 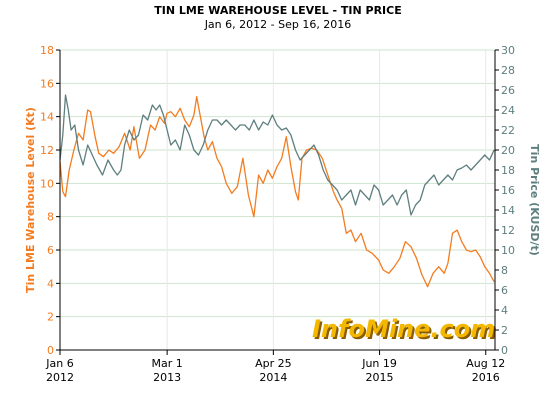 What do you see at coordinates (30, 200) in the screenshot?
I see `left-axis-label: Tin LME Warehouse Level (Kt)` at bounding box center [30, 200].